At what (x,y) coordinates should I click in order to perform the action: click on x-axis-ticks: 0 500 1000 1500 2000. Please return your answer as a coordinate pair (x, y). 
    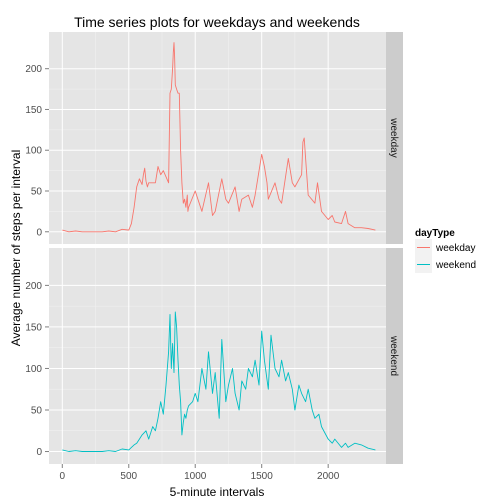
    Looking at the image, I should click on (200, 473).